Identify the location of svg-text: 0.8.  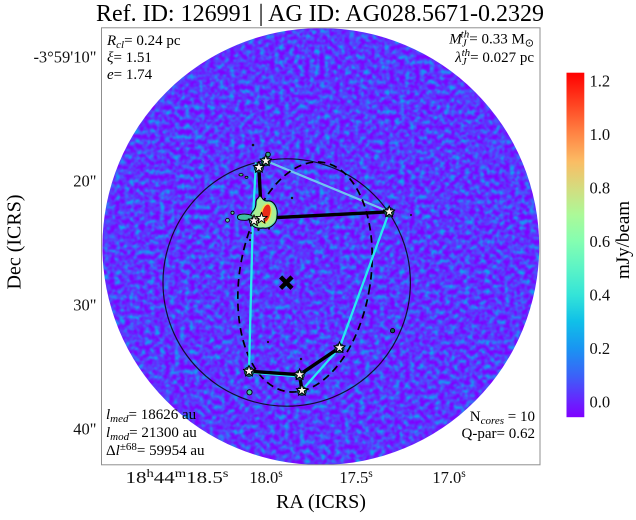
(600, 188).